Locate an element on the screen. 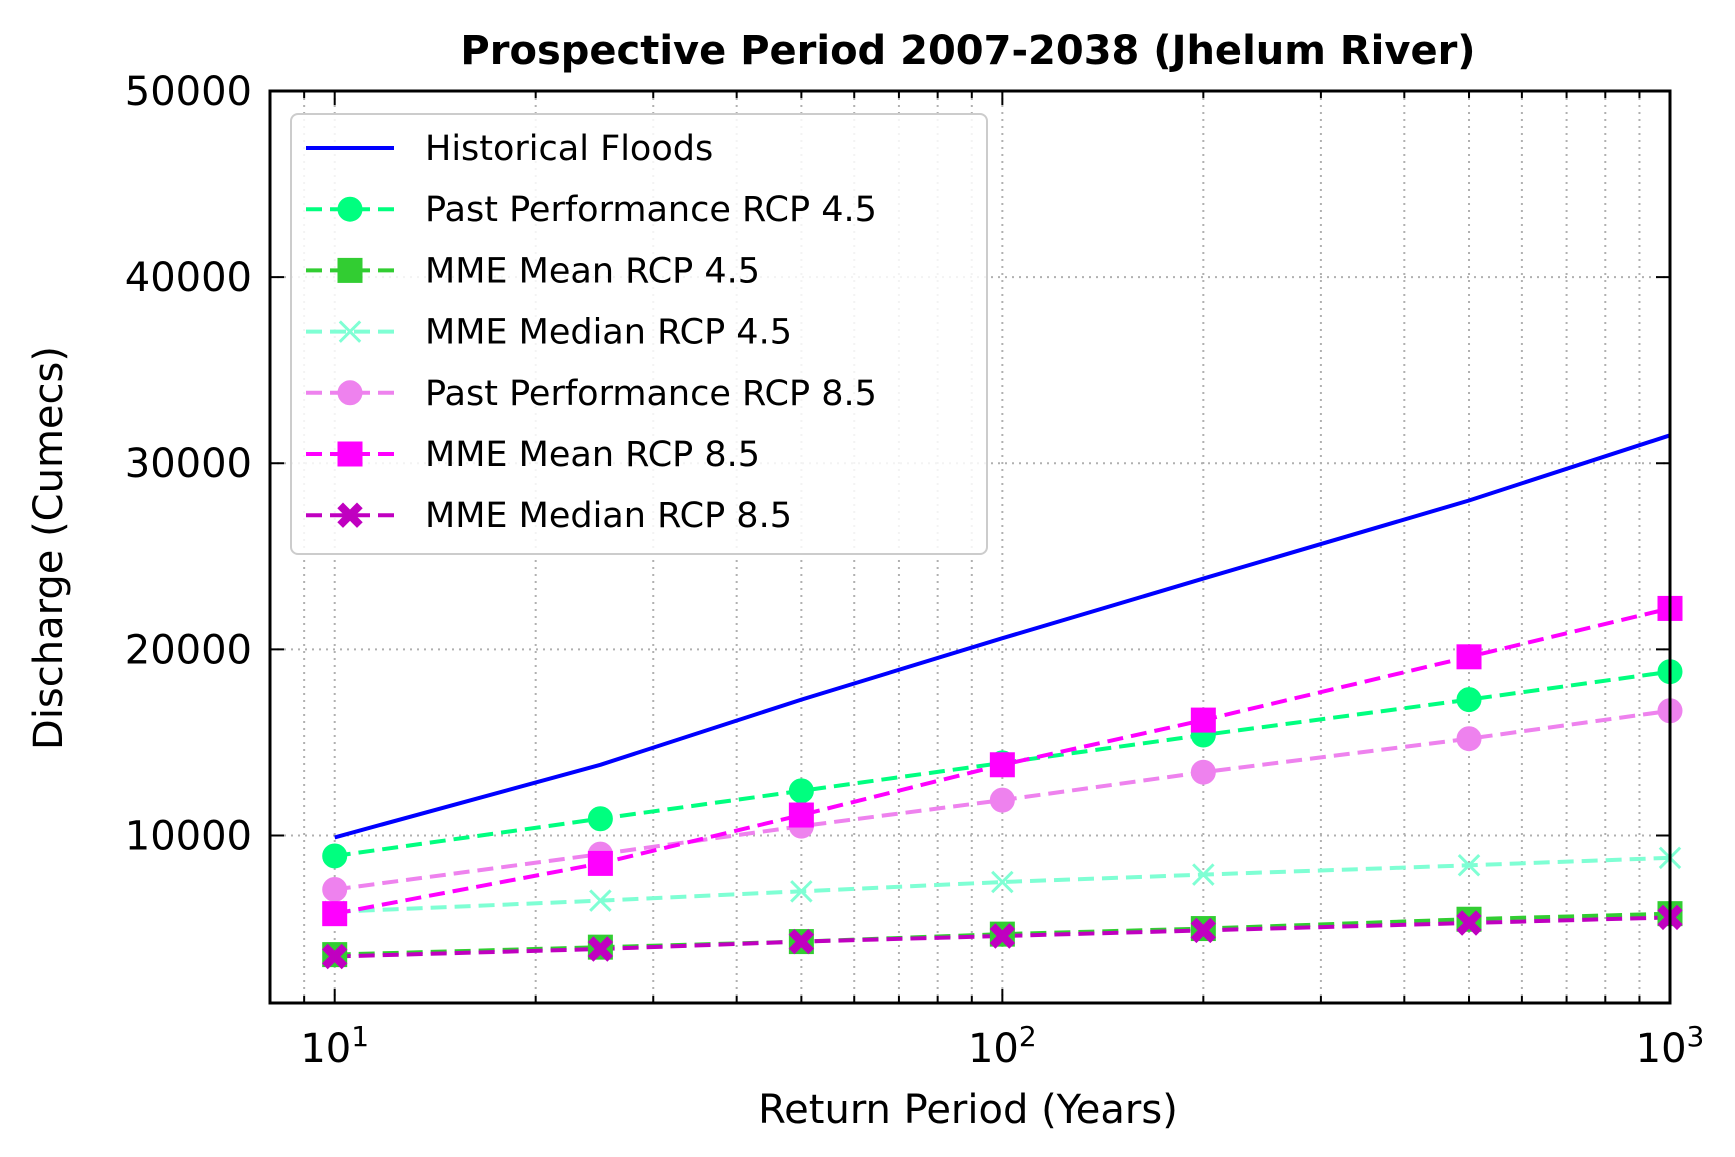 This screenshot has width=1735, height=1157. x-tick-label: 10² is located at coordinates (1002, 1046).